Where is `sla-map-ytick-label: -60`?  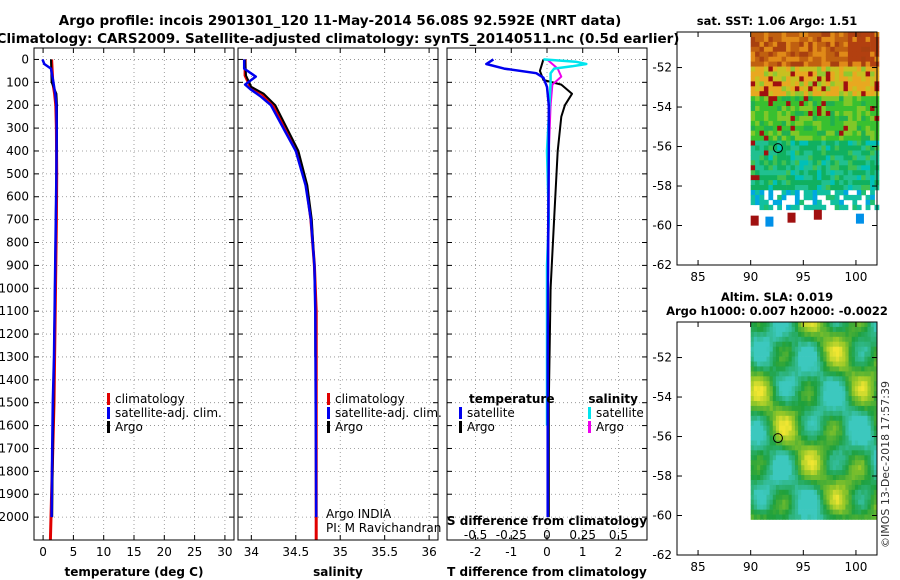
sla-map-ytick-label: -60 is located at coordinates (662, 516).